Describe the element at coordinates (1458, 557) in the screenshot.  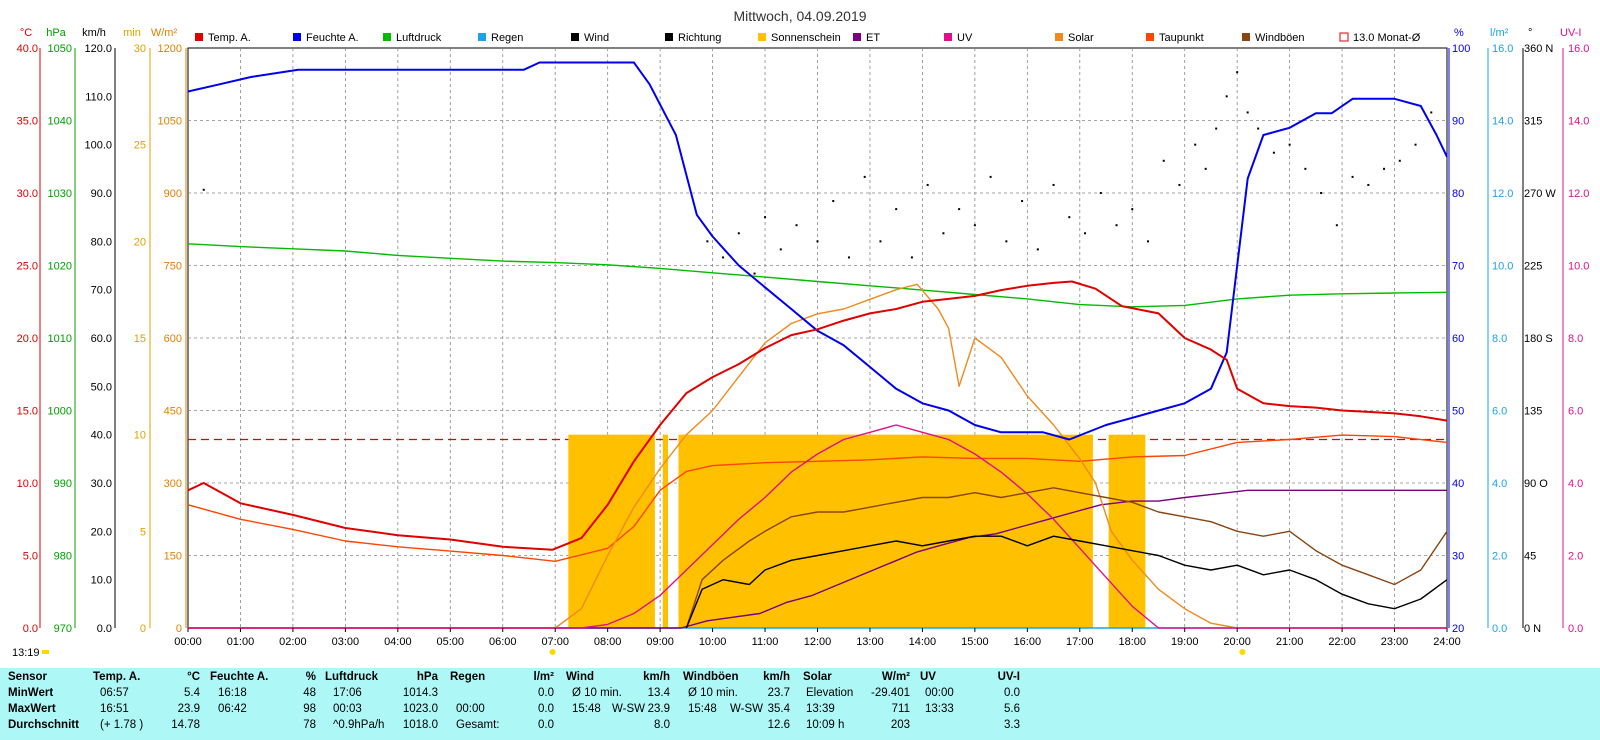
I see `axis-tick-label: 30` at that location.